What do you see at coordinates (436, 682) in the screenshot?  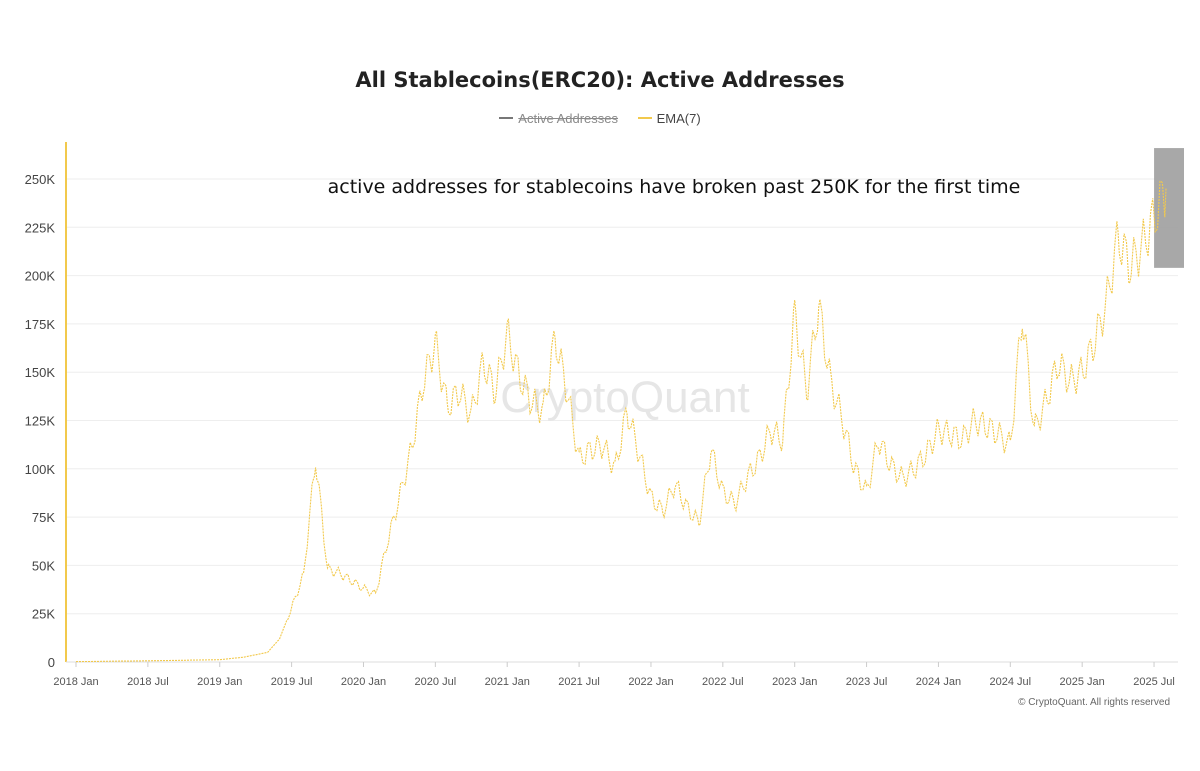 I see `x-tick-label: 2020 Jul` at bounding box center [436, 682].